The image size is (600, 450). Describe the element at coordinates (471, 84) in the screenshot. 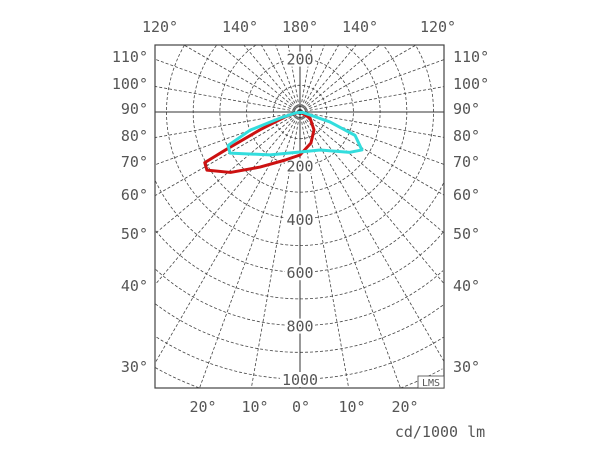

I see `right-angle-label: 100°` at that location.